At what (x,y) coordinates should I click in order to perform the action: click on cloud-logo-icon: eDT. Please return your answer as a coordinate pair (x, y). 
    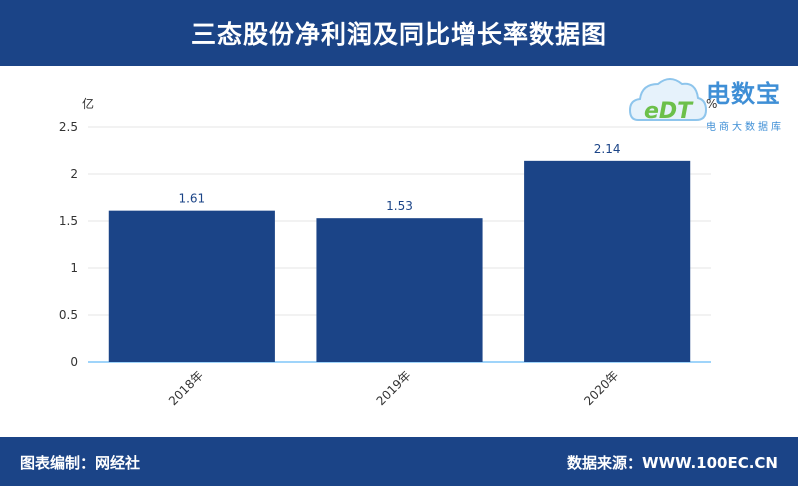
    Looking at the image, I should click on (668, 101).